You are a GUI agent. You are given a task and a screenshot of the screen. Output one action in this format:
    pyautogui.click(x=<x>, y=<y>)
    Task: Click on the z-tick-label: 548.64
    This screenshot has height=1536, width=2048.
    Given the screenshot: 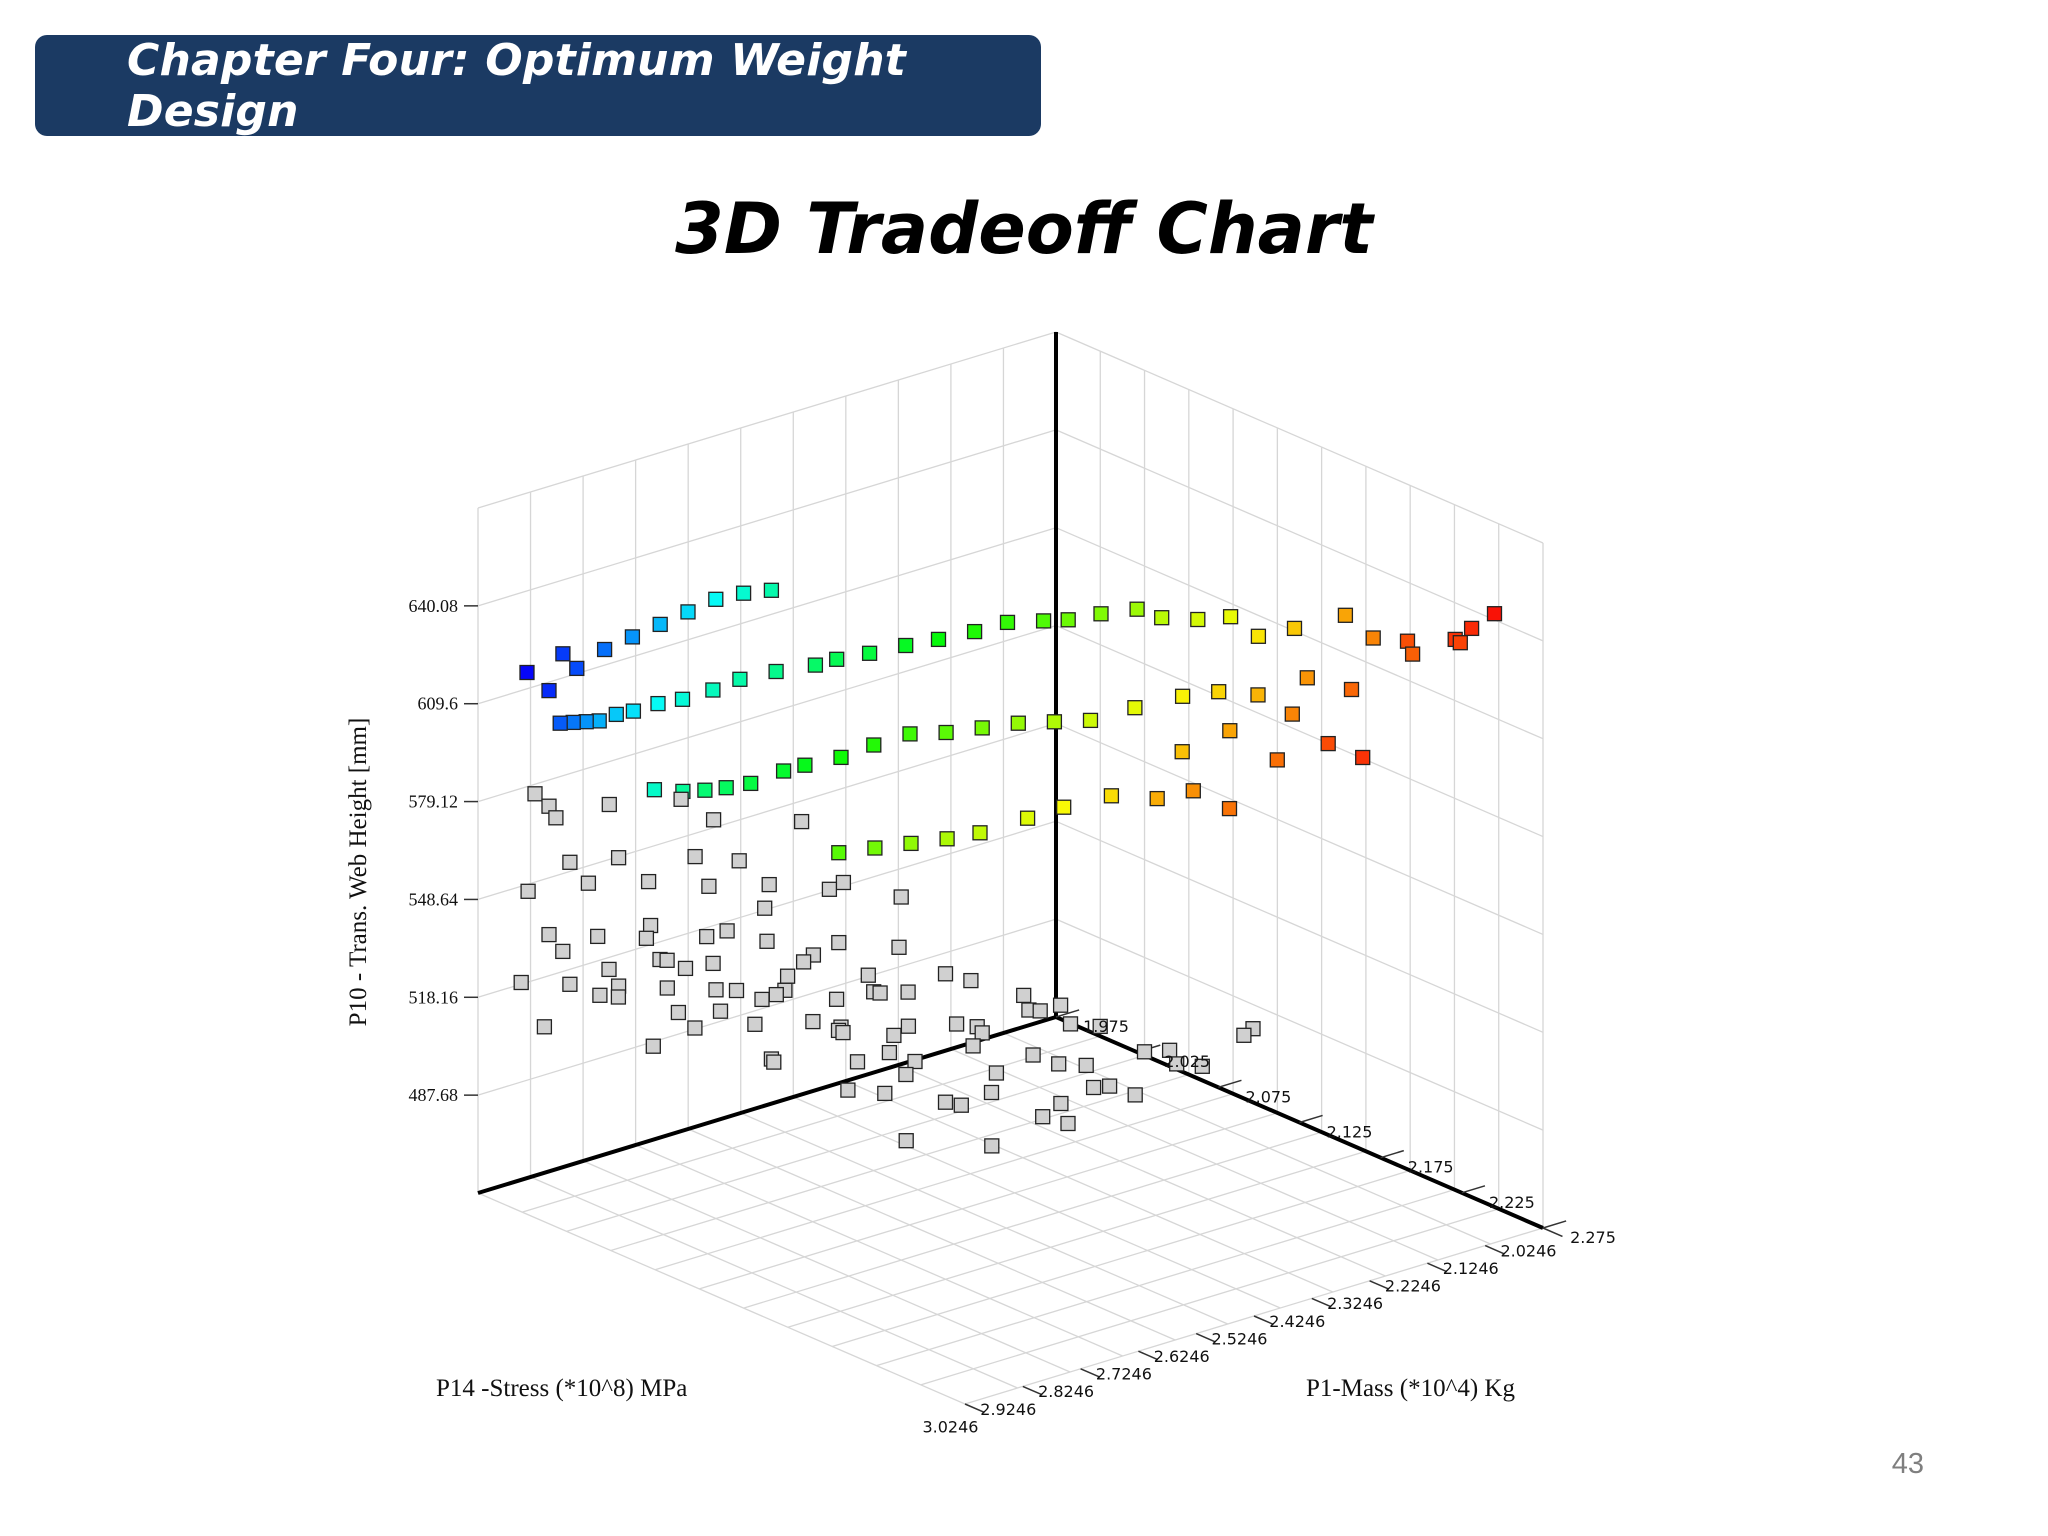 What is the action you would take?
    pyautogui.click(x=434, y=899)
    